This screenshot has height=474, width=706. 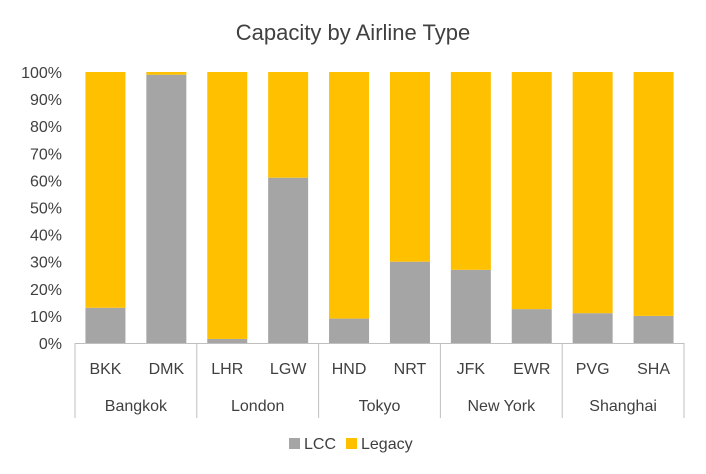 I want to click on y-tick-label: 60%, so click(x=46, y=181).